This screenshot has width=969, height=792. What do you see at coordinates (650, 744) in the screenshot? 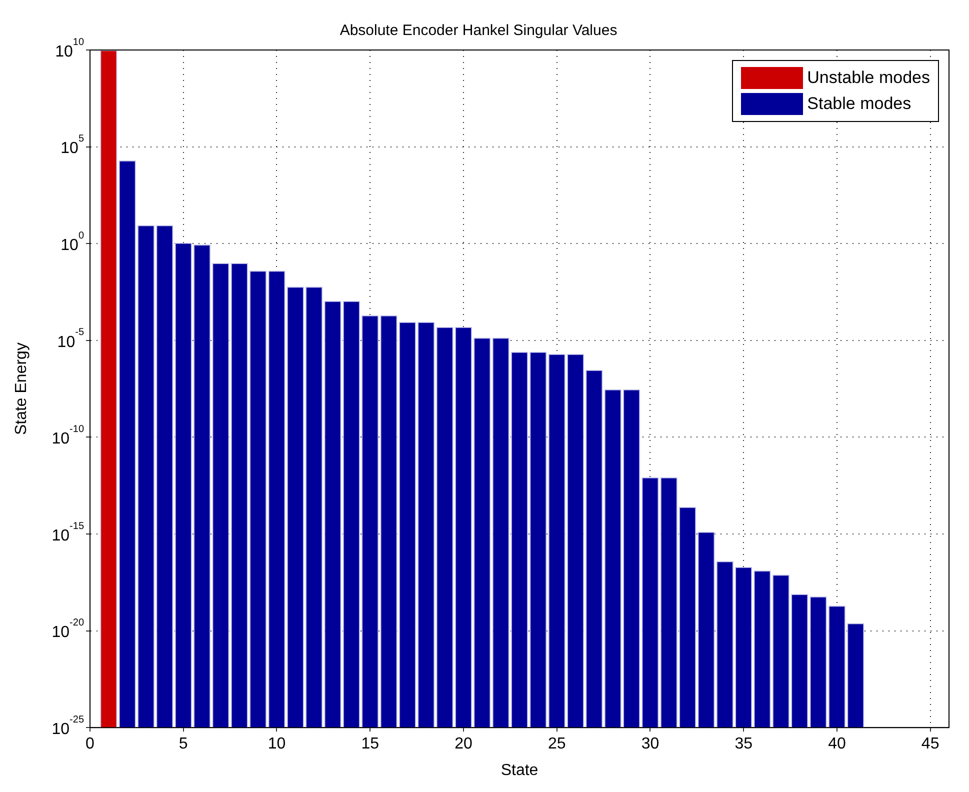
I see `x-tick-label: 30` at bounding box center [650, 744].